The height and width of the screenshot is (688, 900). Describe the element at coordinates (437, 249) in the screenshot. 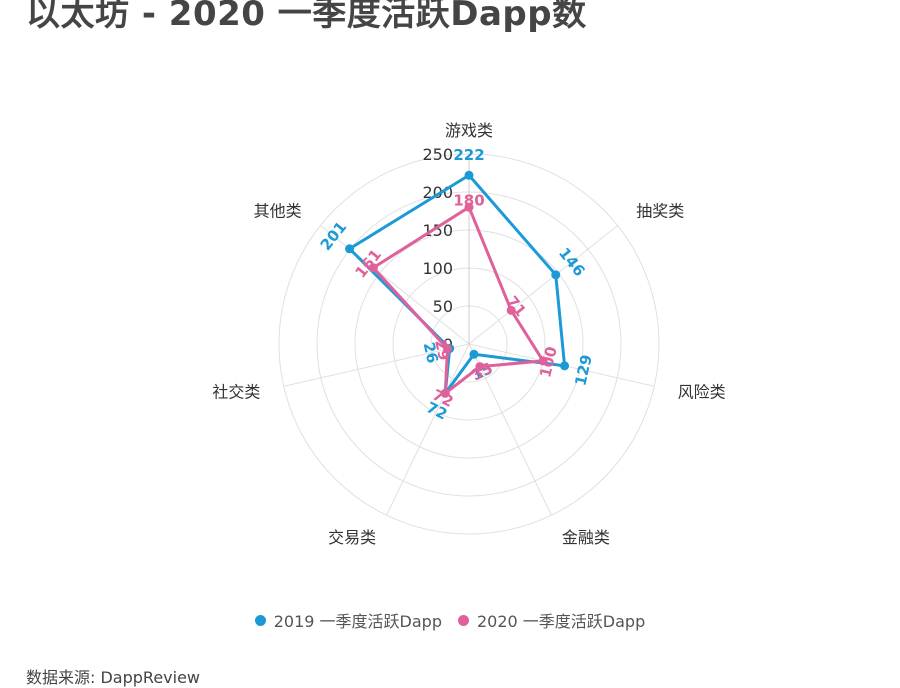

I see `radial-tick-labels: 050100150200250` at that location.